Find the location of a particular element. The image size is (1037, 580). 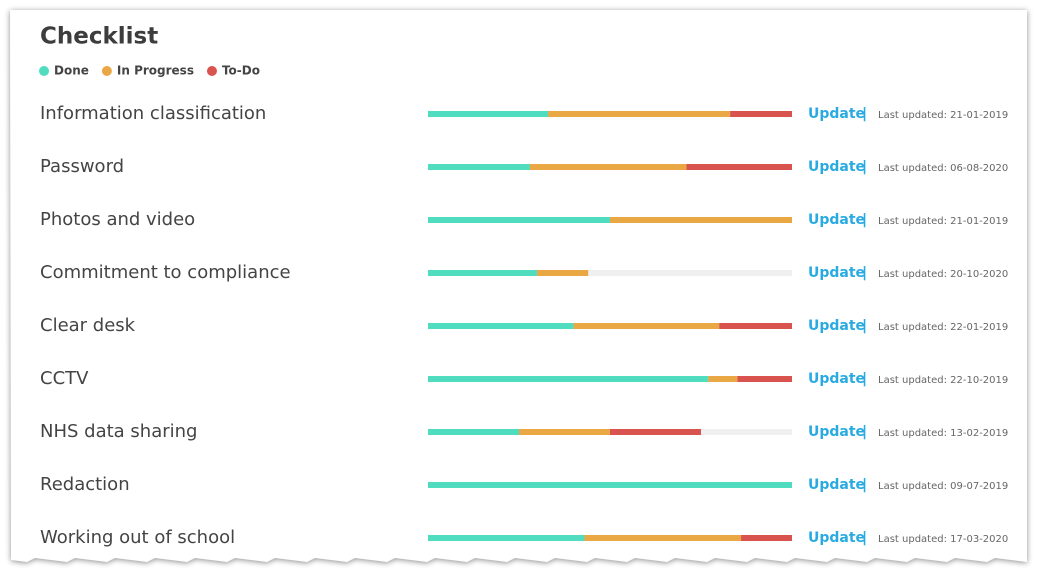

item-label: Working out of school is located at coordinates (137, 537).